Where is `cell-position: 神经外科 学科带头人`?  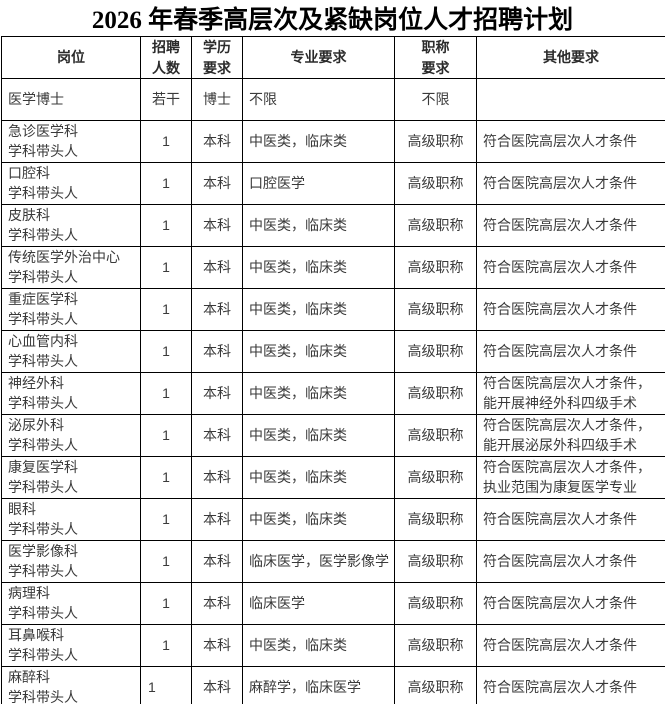
cell-position: 神经外科 学科带头人 is located at coordinates (71, 393).